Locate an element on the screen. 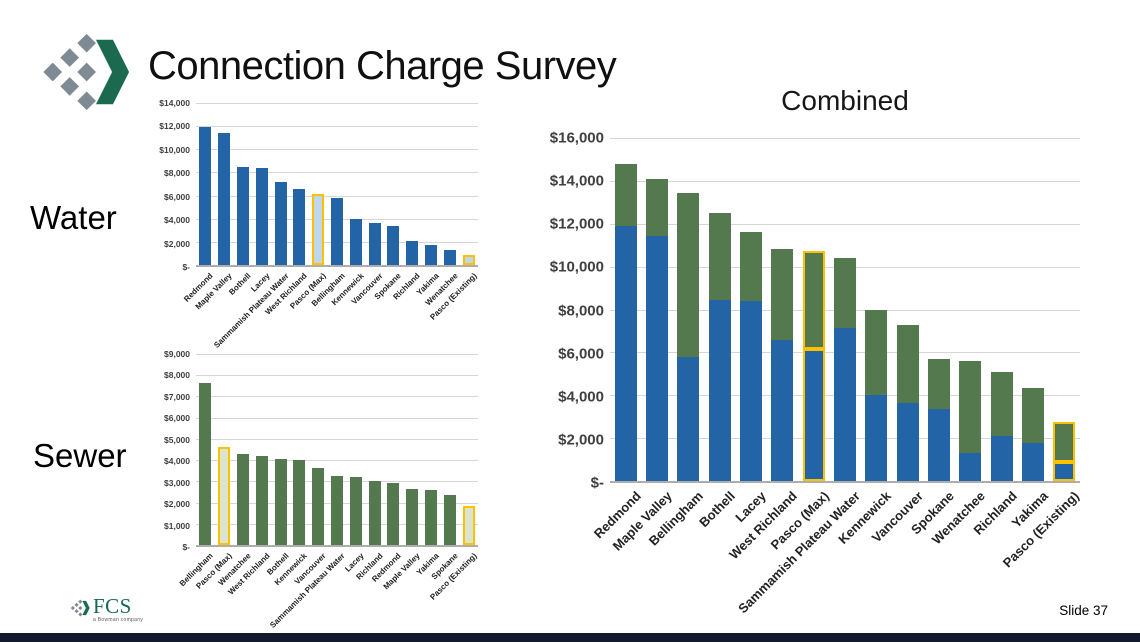  bar-lacey is located at coordinates (751, 356).